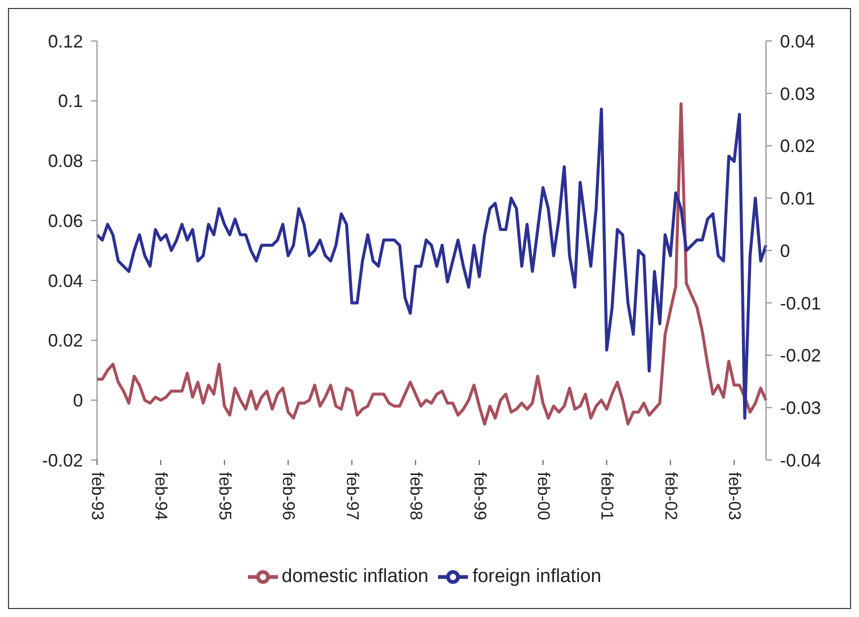 The height and width of the screenshot is (617, 859). What do you see at coordinates (798, 198) in the screenshot?
I see `y2-tick-label: 0.01` at bounding box center [798, 198].